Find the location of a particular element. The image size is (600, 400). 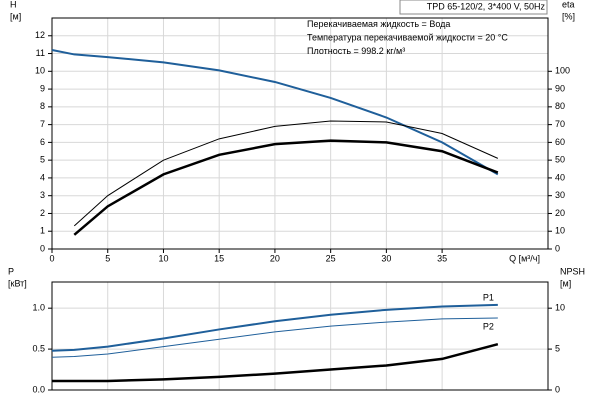

y-tick-label: 6 is located at coordinates (42, 142).